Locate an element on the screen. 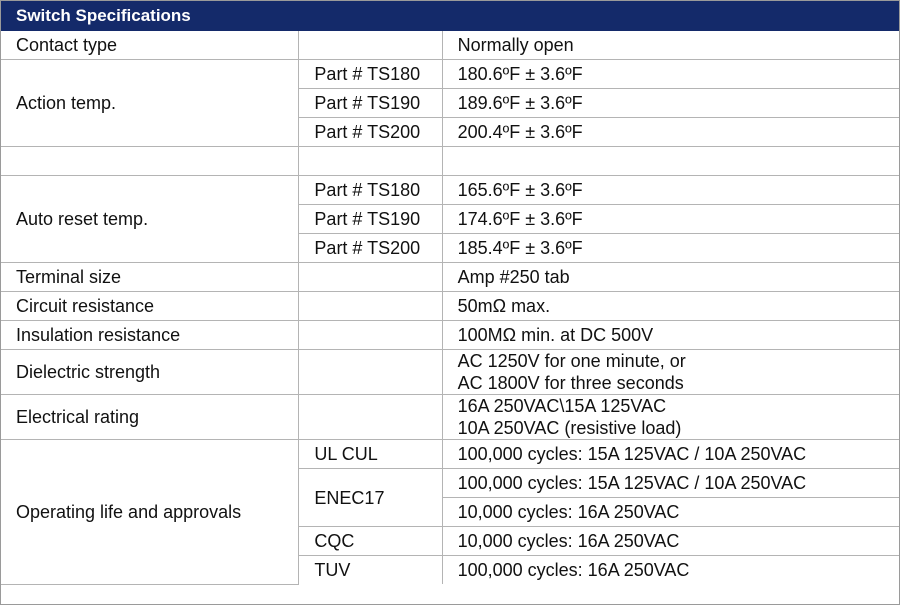 Image resolution: width=900 pixels, height=605 pixels. row-value: 50mΩ max. is located at coordinates (670, 306).